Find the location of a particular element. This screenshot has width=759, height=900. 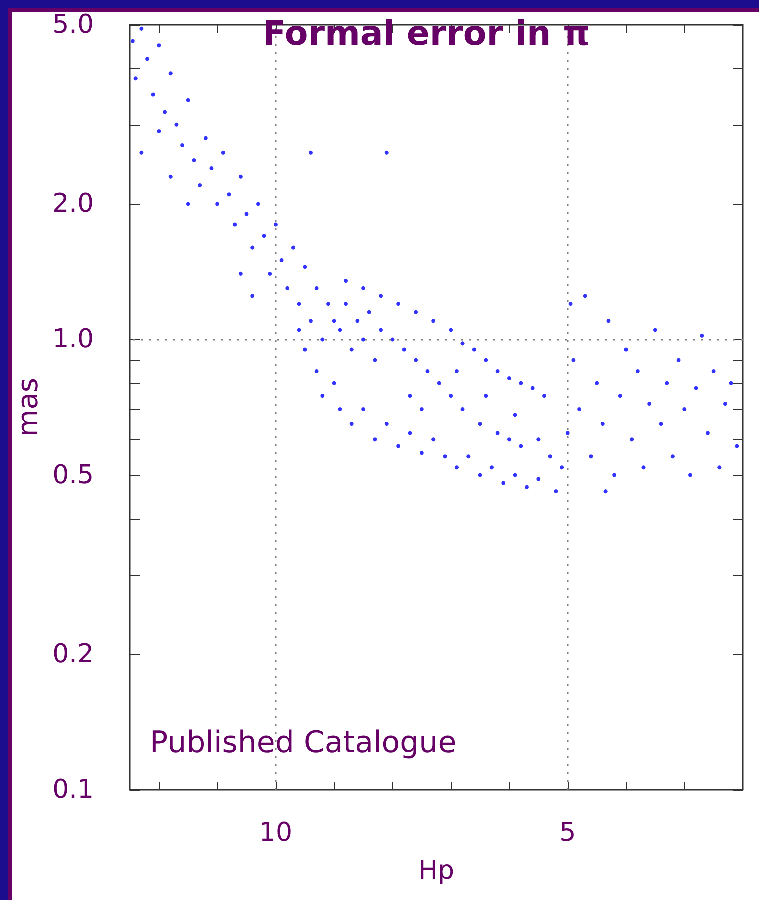

y-tick-label: 0.2 is located at coordinates (73, 654).